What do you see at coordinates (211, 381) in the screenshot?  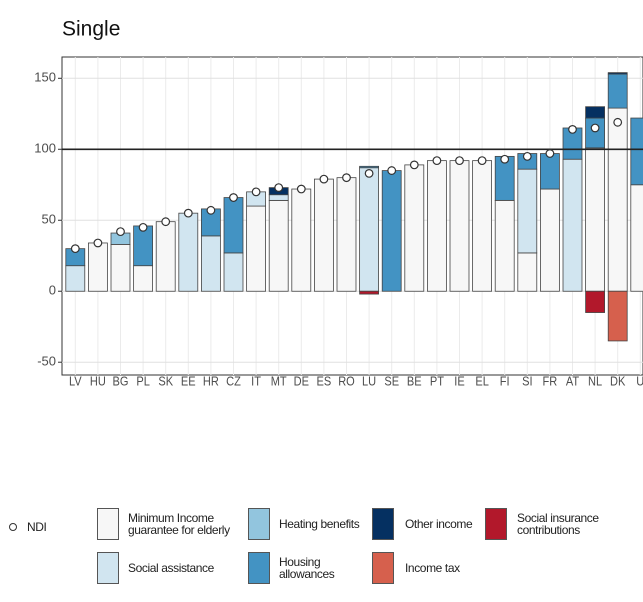 I see `x-tick-label: HR` at bounding box center [211, 381].